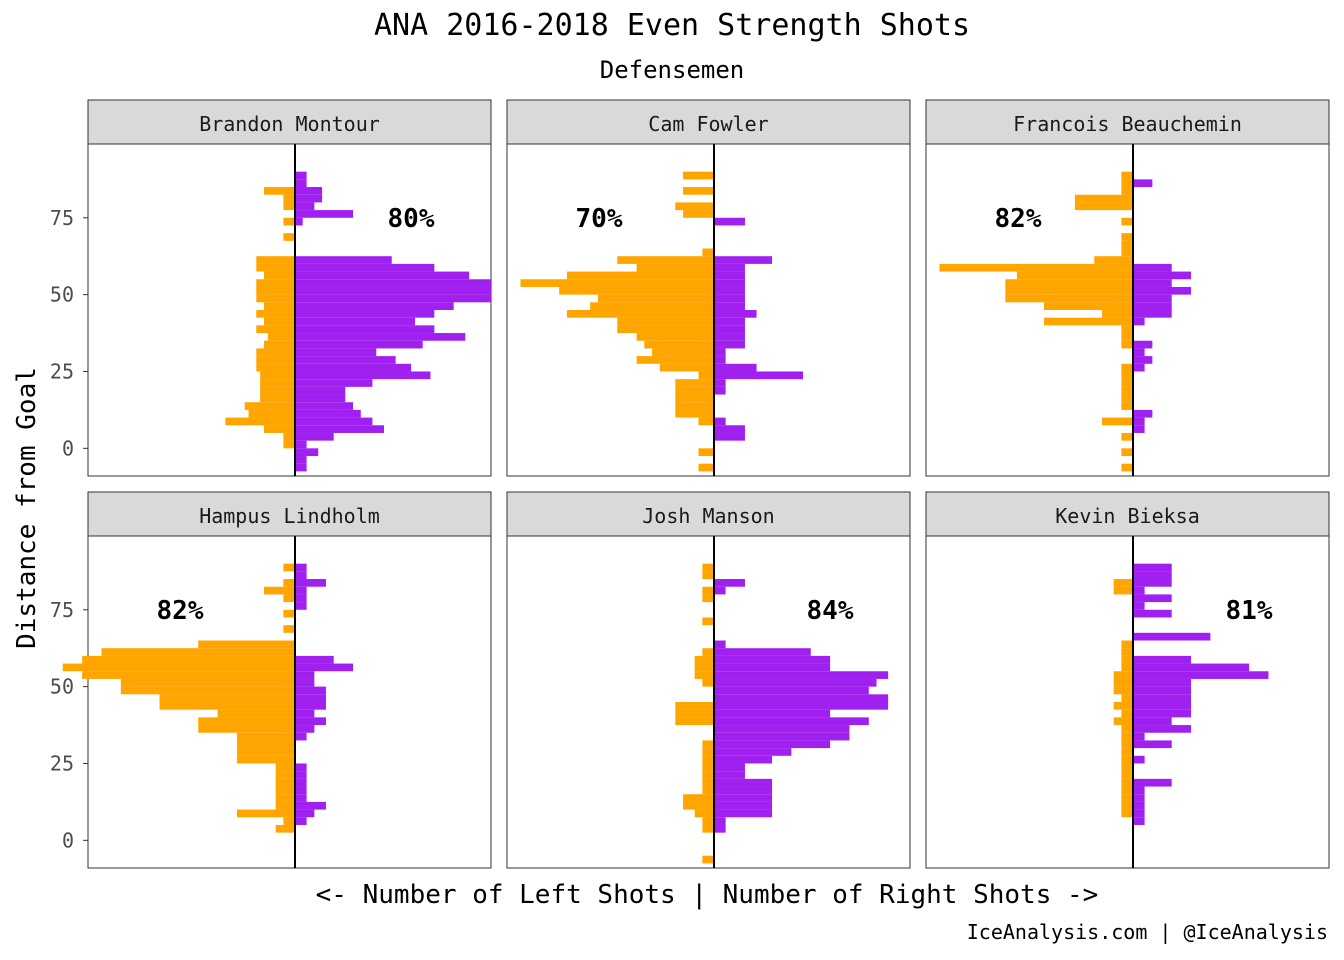 Image resolution: width=1344 pixels, height=960 pixels. What do you see at coordinates (1147, 932) in the screenshot?
I see `footer-credit: IceAnalysis.com | @IceAnalysis` at bounding box center [1147, 932].